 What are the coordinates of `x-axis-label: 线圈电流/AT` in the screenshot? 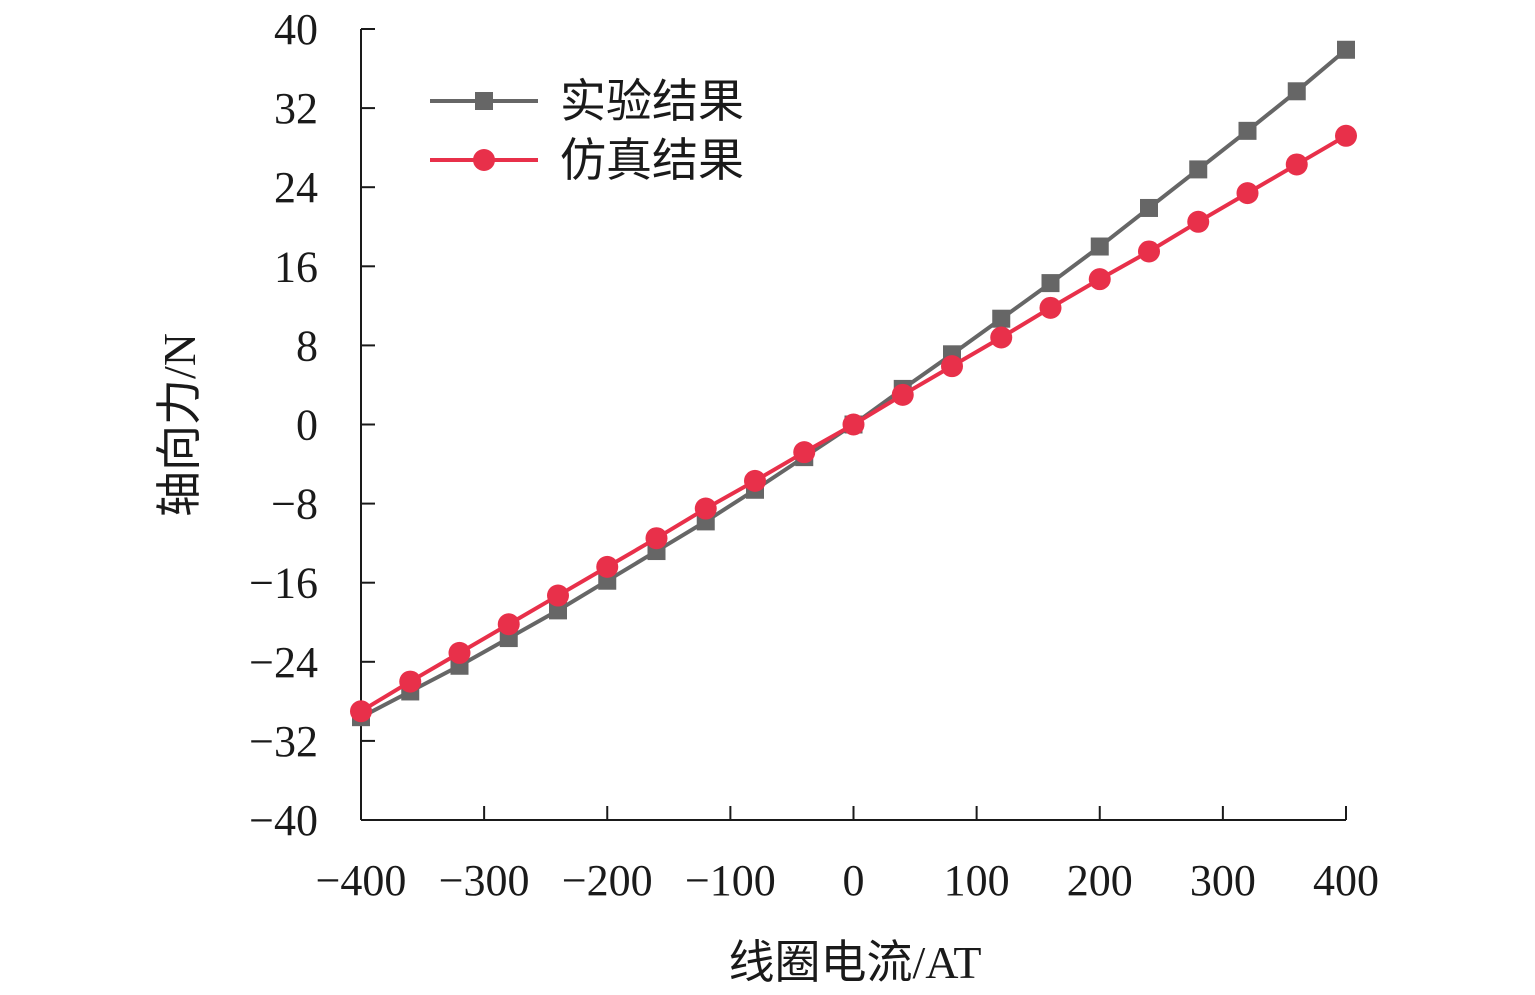 It's located at (855, 962).